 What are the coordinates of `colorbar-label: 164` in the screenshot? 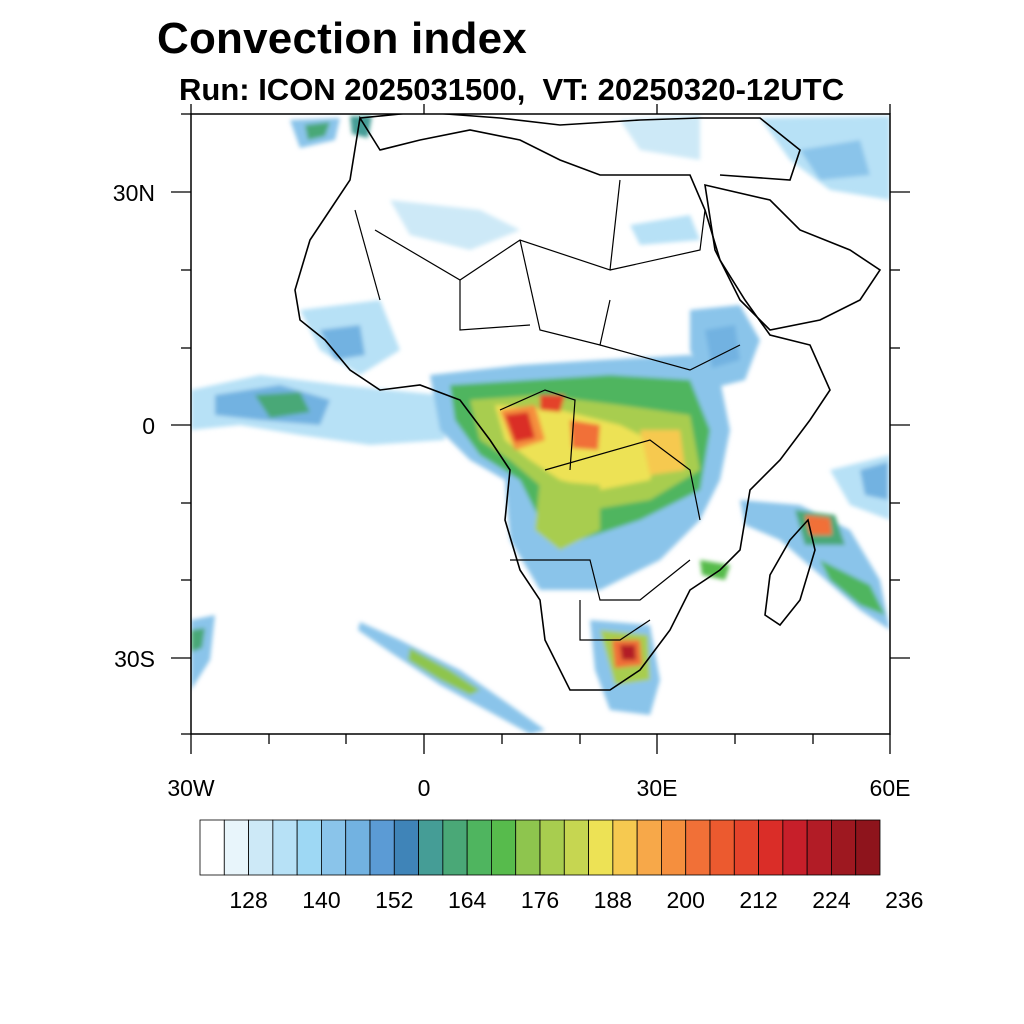 It's located at (467, 900).